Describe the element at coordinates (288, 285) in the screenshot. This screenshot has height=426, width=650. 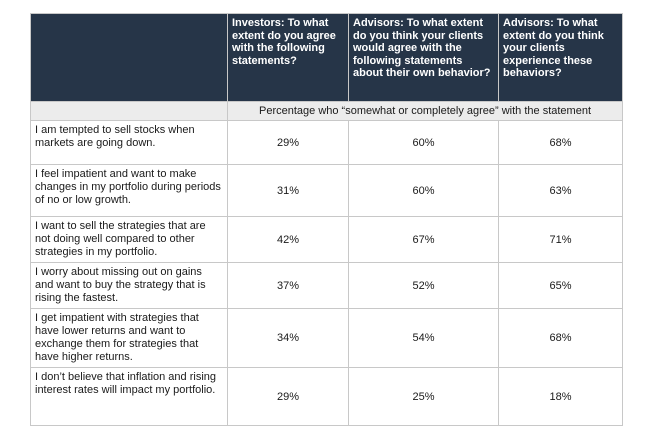
I see `investors-value: 37%` at that location.